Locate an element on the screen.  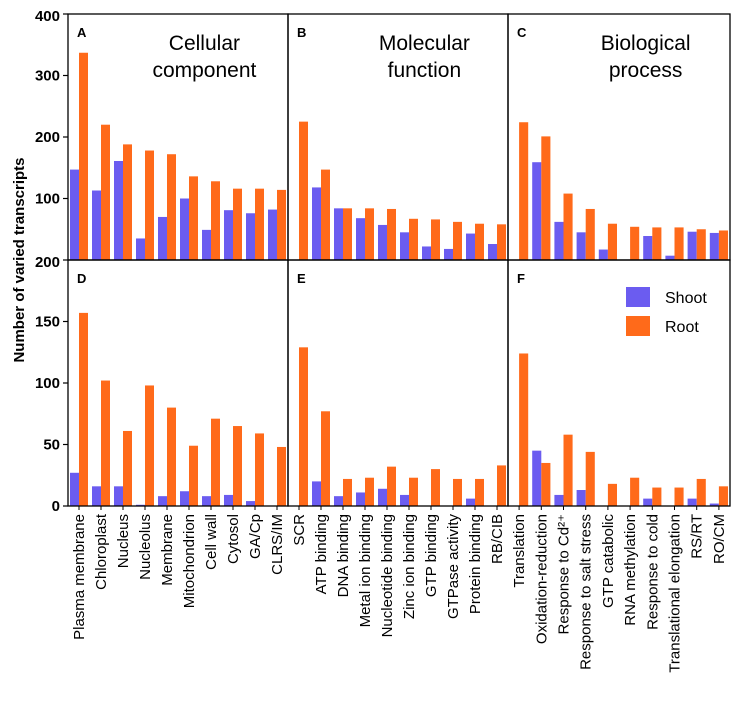
bar-root-oxidation-reduction is located at coordinates (546, 484).